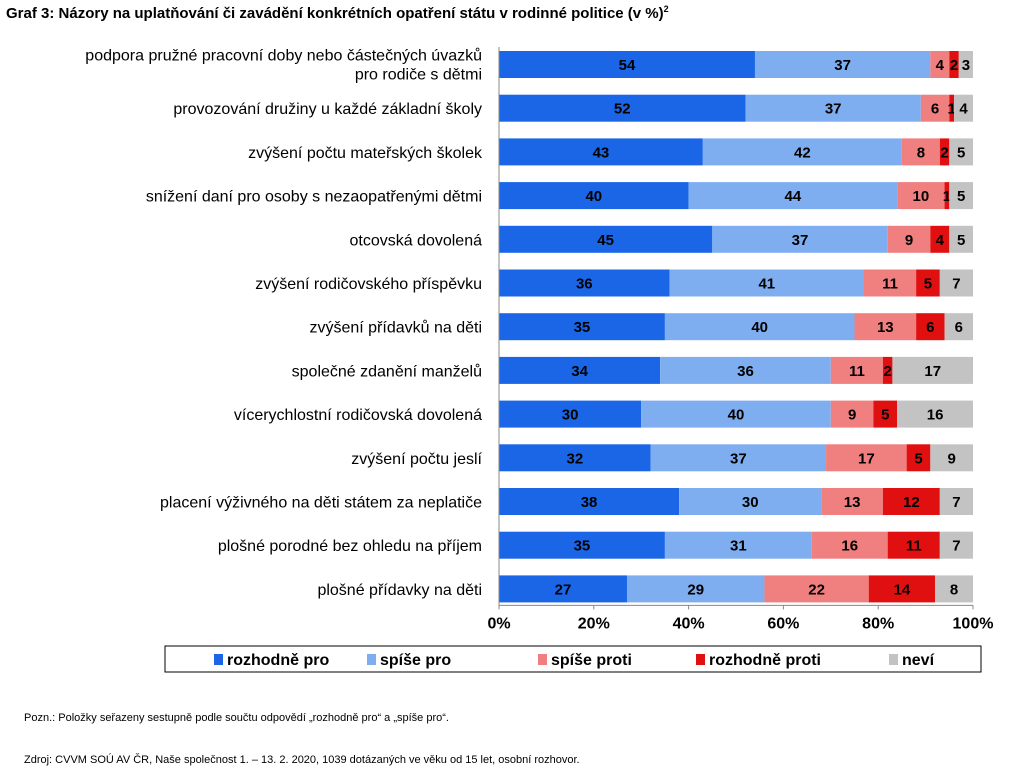 This screenshot has height=775, width=1013. Describe the element at coordinates (833, 109) in the screenshot. I see `data-label: 37` at that location.